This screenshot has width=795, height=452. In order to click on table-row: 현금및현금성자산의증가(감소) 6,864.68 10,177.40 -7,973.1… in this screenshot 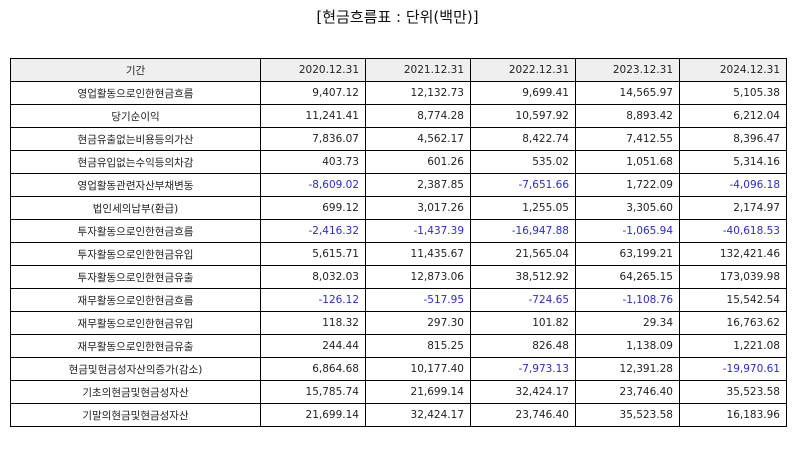, I will do `click(398, 369)`.